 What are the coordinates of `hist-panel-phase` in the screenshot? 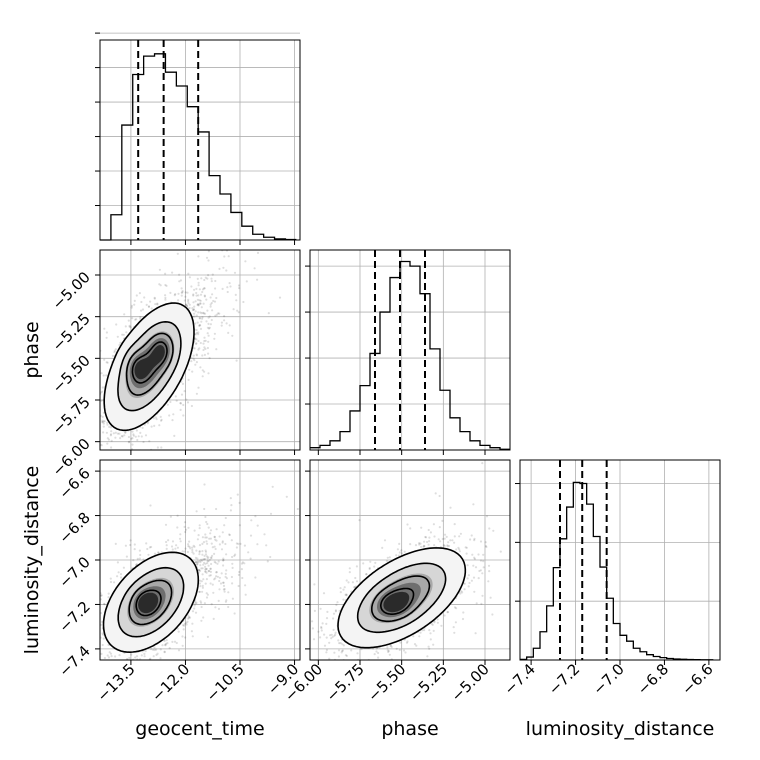 It's located at (408, 352).